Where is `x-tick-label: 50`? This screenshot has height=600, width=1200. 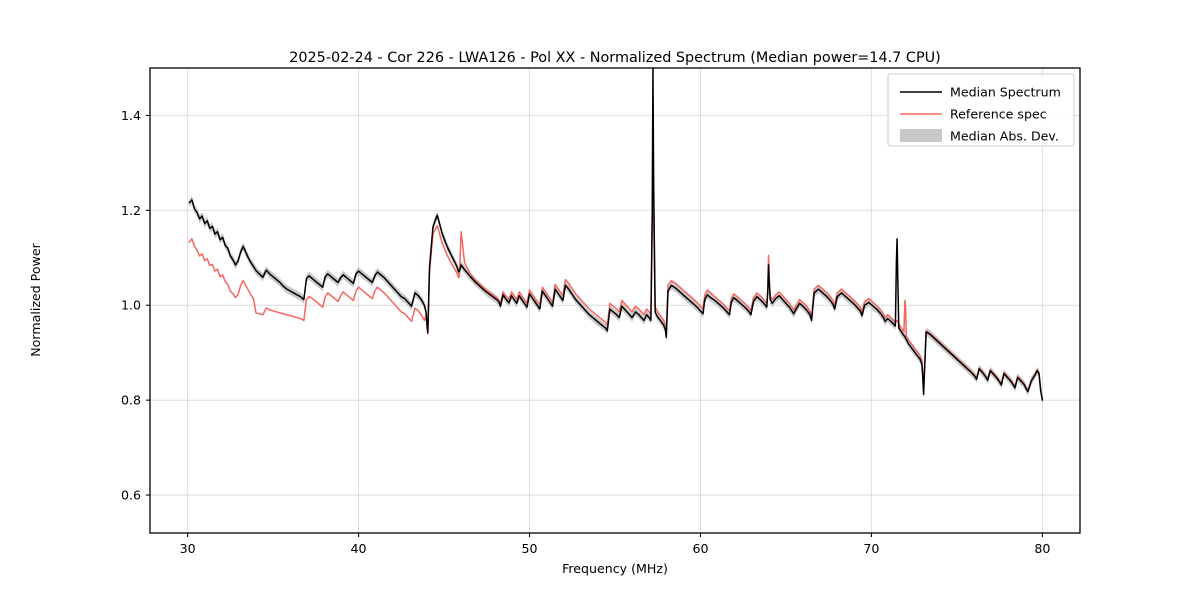
x-tick-label: 50 is located at coordinates (530, 548).